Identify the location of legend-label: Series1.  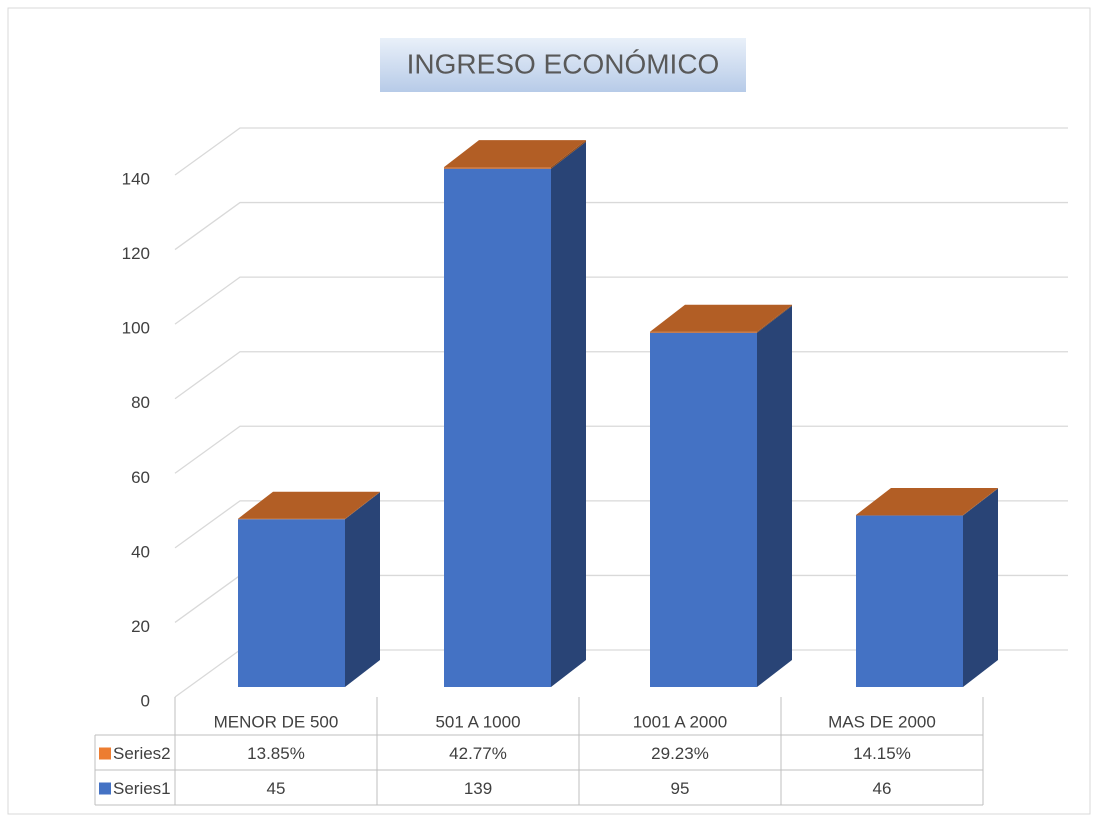
(142, 788).